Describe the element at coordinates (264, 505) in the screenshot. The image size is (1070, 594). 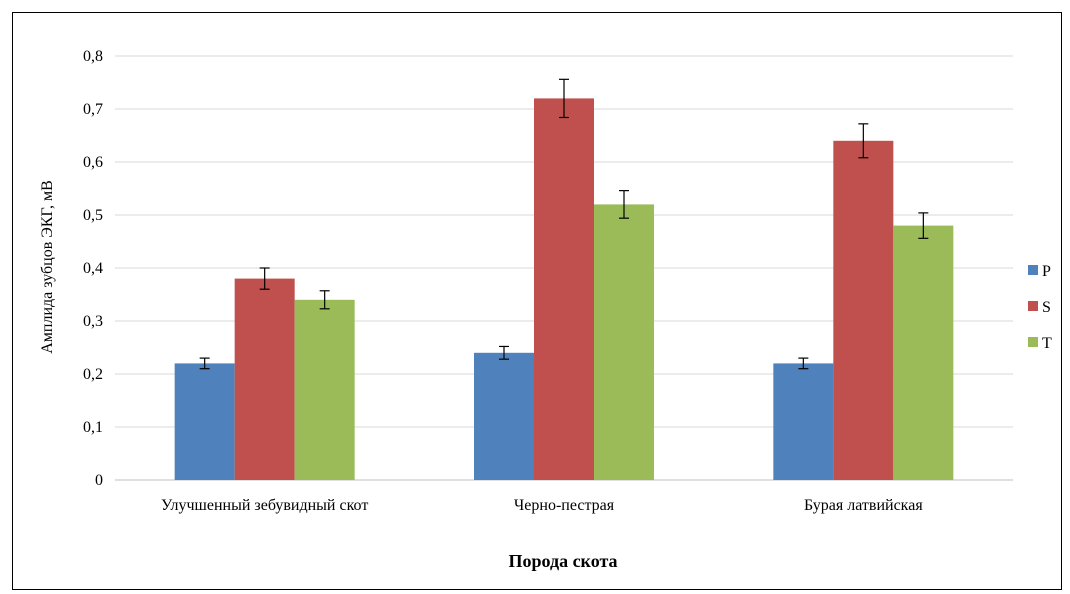
I see `x-tick-label: Улучшенный зебувидный скот` at that location.